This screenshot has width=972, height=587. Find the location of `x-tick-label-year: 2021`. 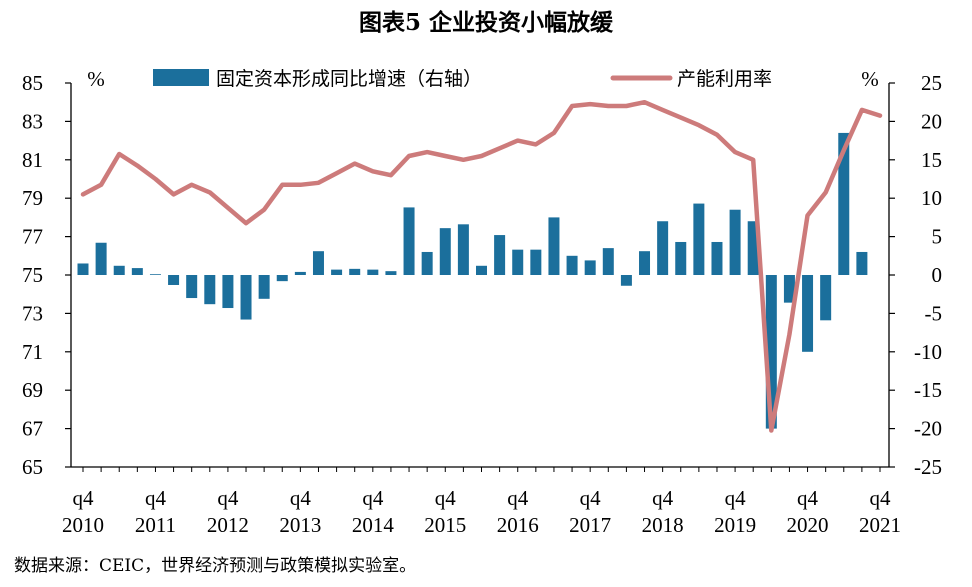

x-tick-label-year: 2021 is located at coordinates (880, 525).